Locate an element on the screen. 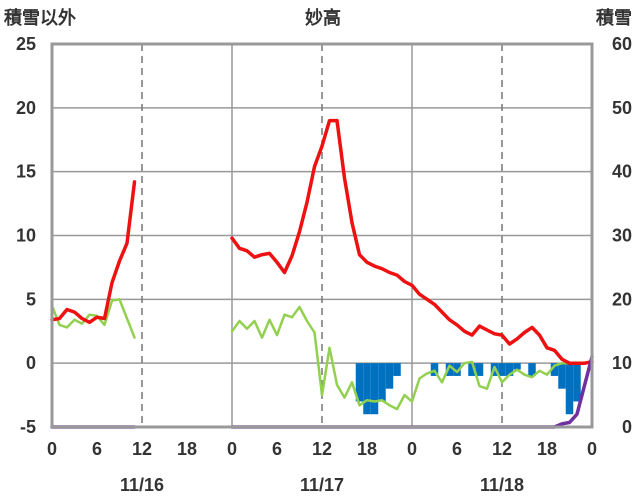 The height and width of the screenshot is (501, 636). right-tick-label: 20 is located at coordinates (622, 299).